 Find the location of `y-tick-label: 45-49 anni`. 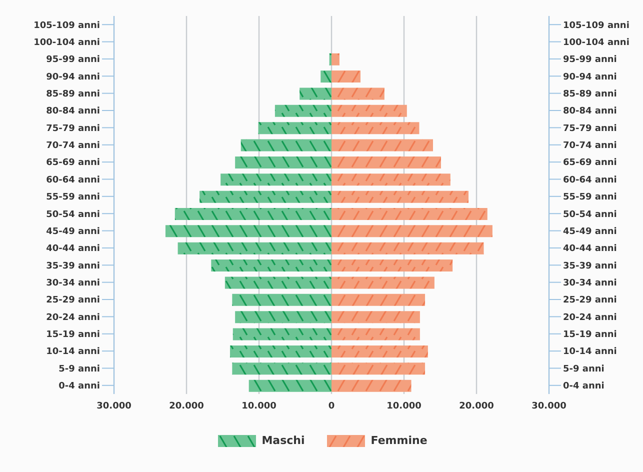

y-tick-label: 45-49 anni is located at coordinates (73, 231).